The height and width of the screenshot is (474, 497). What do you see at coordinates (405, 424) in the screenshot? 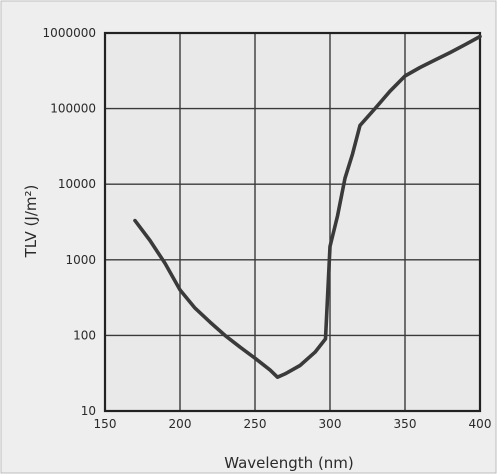
I see `x-tick-label: 350` at bounding box center [405, 424].